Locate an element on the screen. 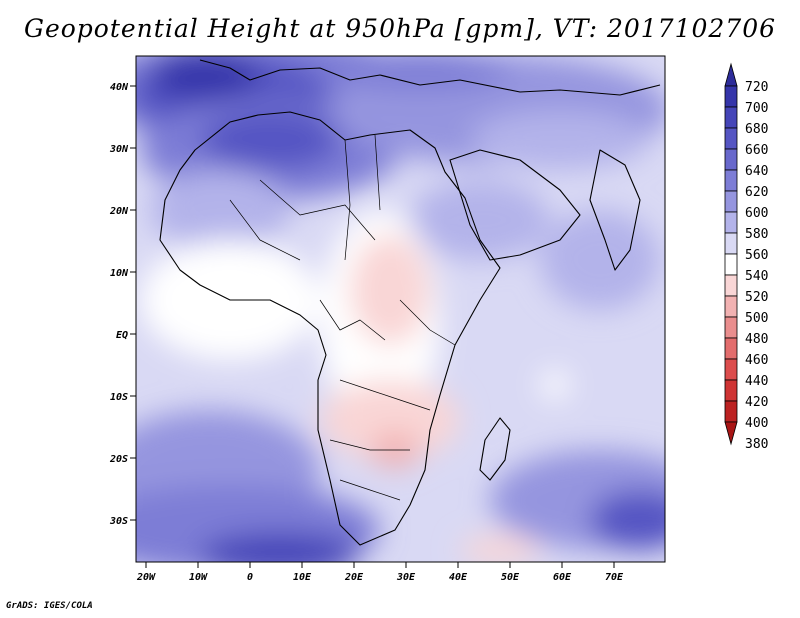  colorbar-label-680: 680 is located at coordinates (756, 129).